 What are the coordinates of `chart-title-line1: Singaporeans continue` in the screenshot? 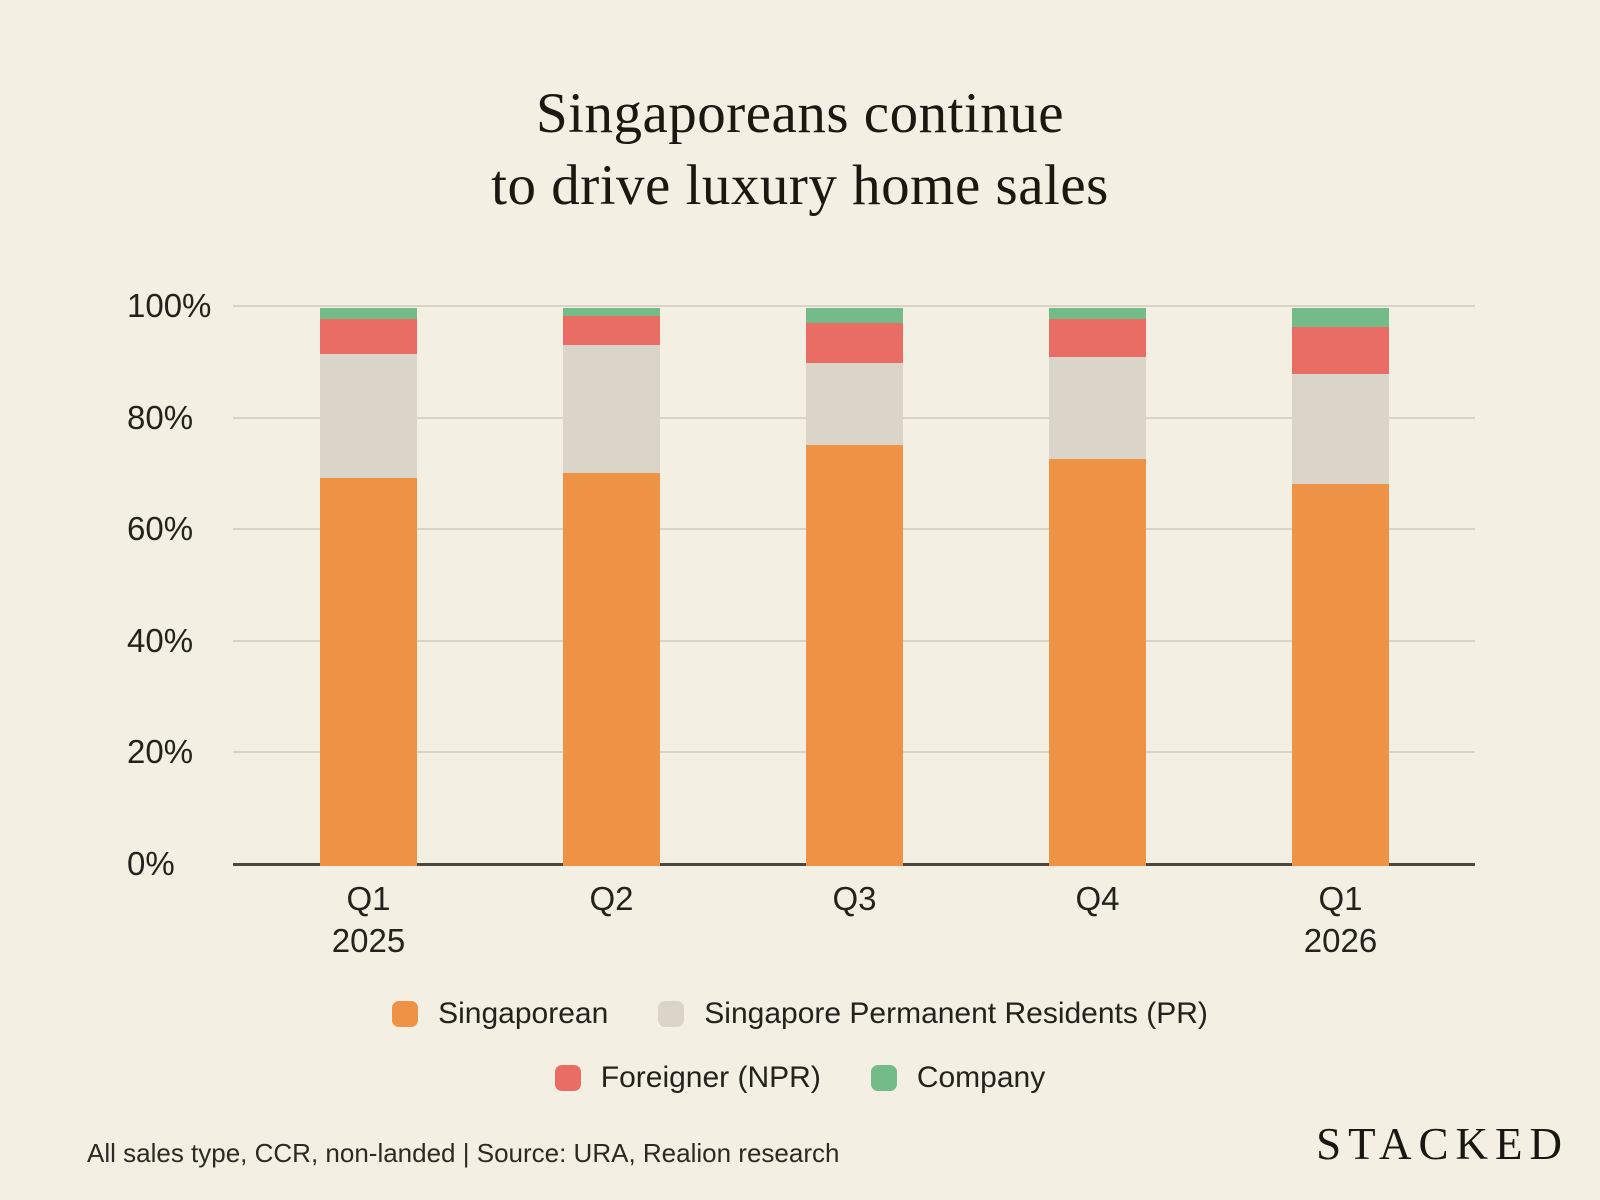 It's located at (800, 113).